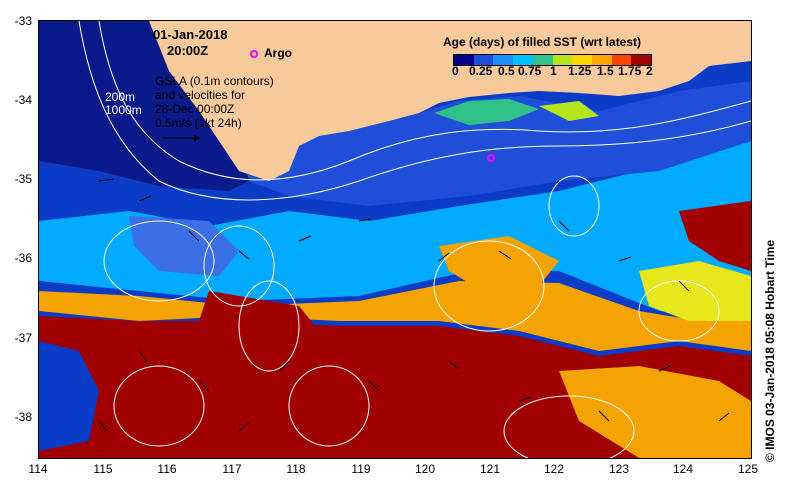 The width and height of the screenshot is (790, 492). Describe the element at coordinates (197, 138) in the screenshot. I see `velocity-scale-arrowhead` at that location.